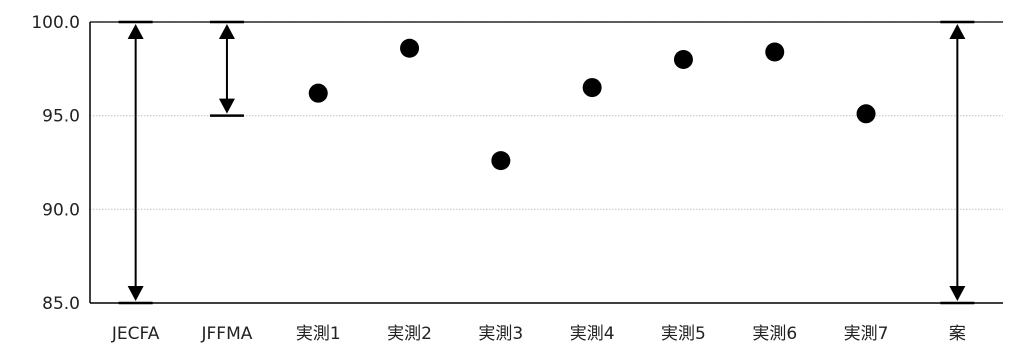 This screenshot has height=349, width=1017. I want to click on x-category-label: 実測2, so click(409, 334).